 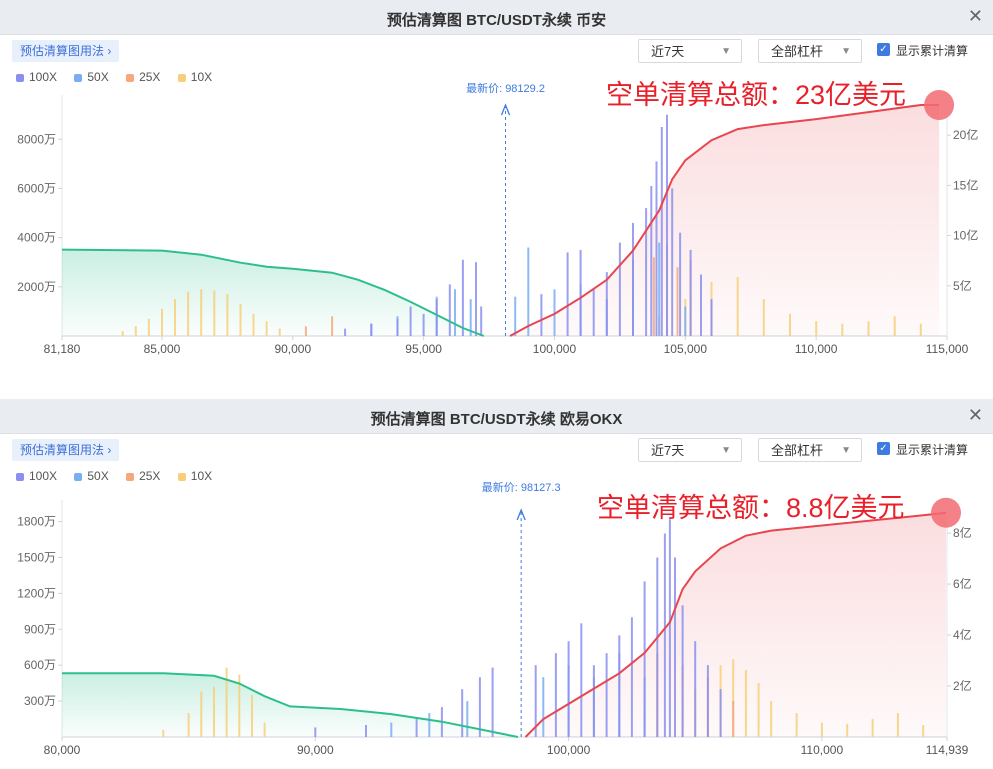 I want to click on usage-guide-label: 预估清算图用法, so click(x=62, y=450).